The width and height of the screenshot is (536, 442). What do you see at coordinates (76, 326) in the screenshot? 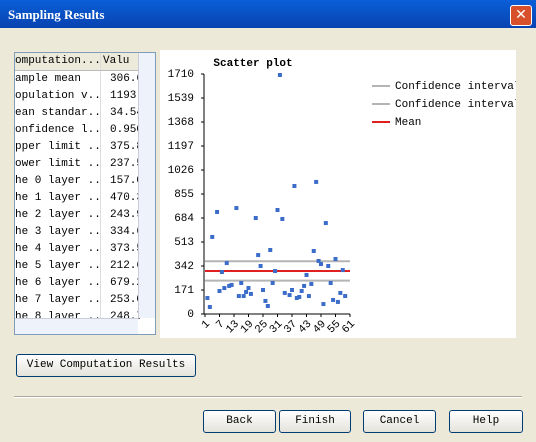
I see `horizontal-scrollbar` at bounding box center [76, 326].